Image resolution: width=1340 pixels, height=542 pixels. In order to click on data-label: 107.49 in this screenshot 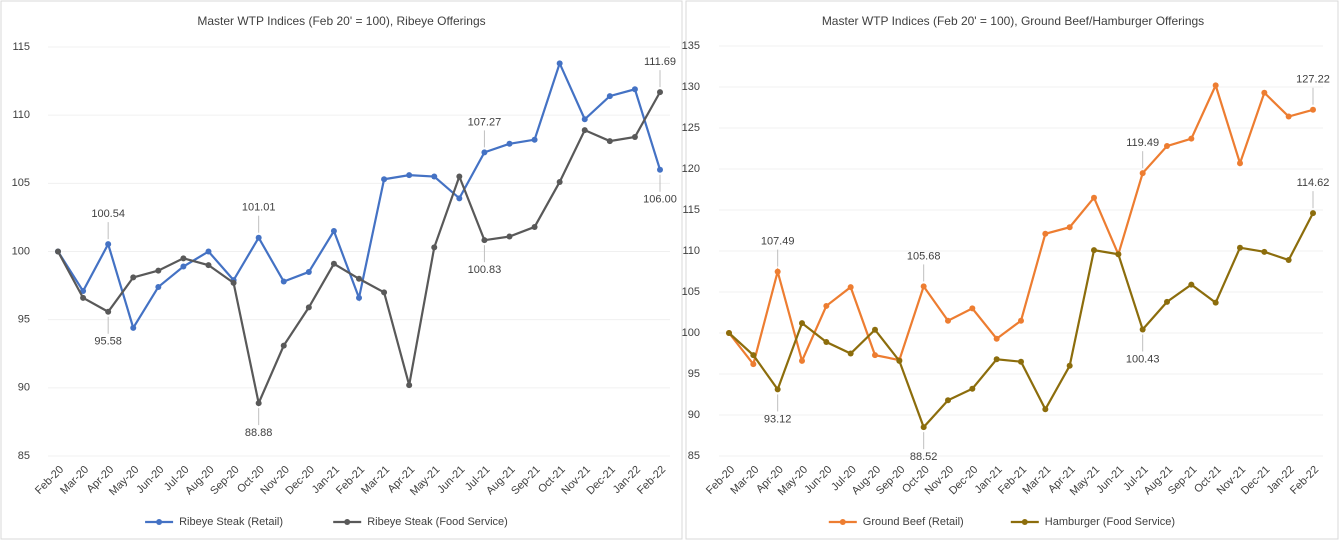, I will do `click(778, 241)`.